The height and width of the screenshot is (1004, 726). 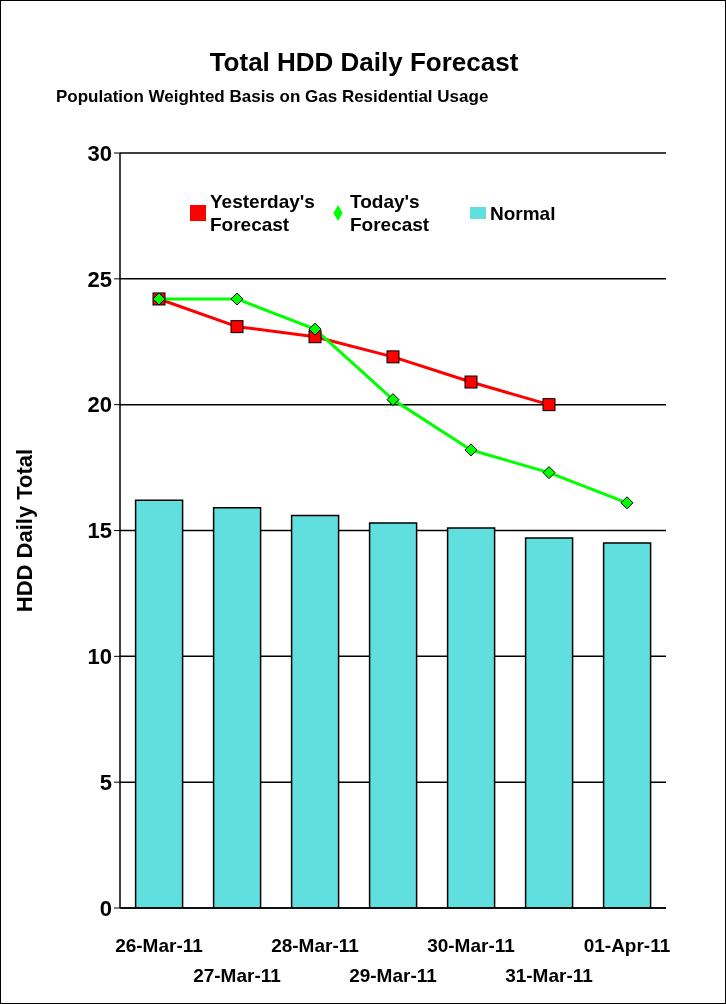 I want to click on y-axis-title: HDD Daily Total, so click(x=24, y=530).